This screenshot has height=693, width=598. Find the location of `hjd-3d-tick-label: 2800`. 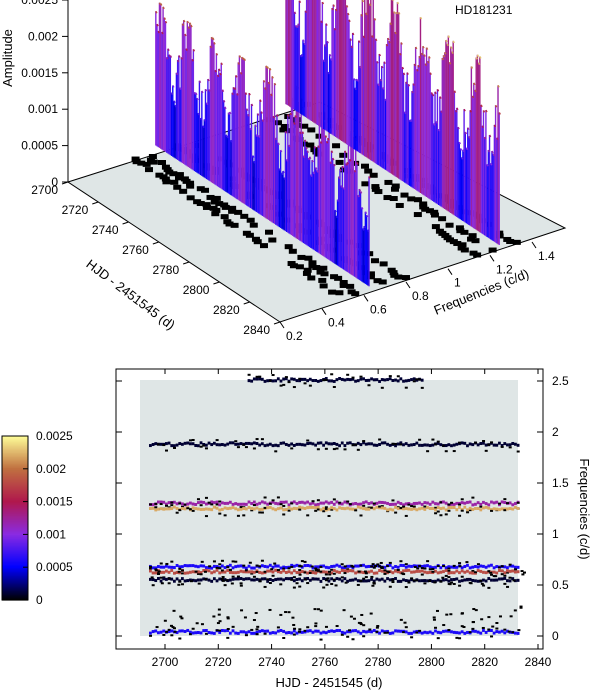

hjd-3d-tick-label: 2800 is located at coordinates (196, 290).